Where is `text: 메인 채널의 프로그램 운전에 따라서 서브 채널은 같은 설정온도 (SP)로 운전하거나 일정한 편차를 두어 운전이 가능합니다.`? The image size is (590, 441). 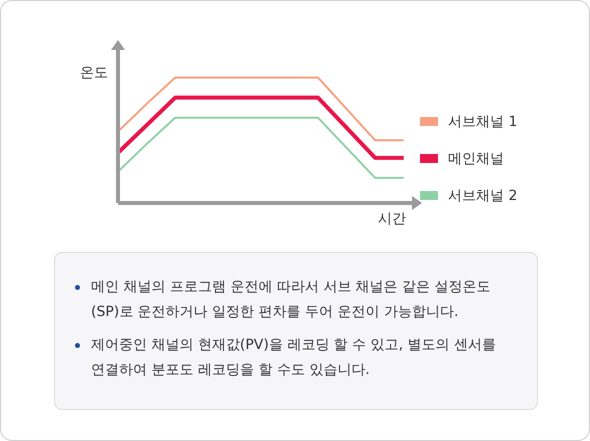
text: 메인 채널의 프로그램 운전에 따라서 서브 채널은 같은 설정온도 (SP)로 운전하거나 일정한 편차를 두어 운전이 가능합니다. is located at coordinates (291, 300).